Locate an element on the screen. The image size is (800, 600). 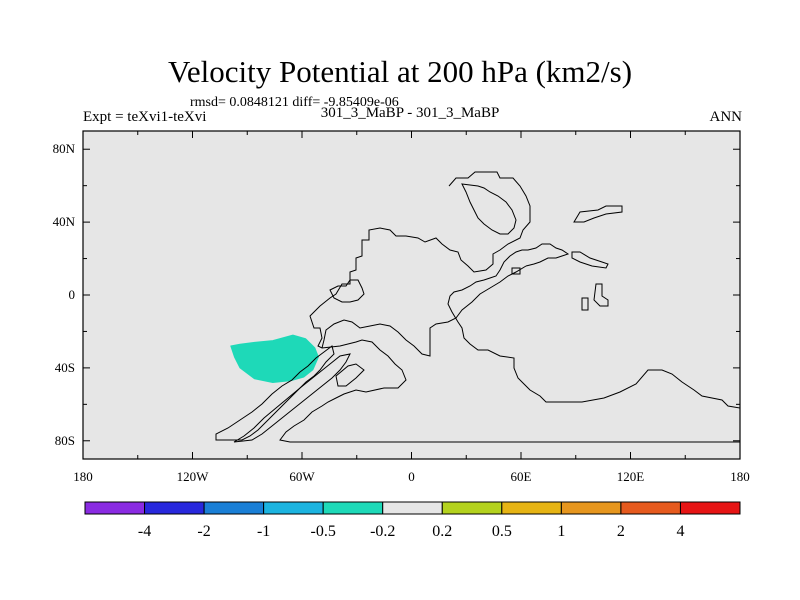
x-tick-label-0: 180 is located at coordinates (83, 476).